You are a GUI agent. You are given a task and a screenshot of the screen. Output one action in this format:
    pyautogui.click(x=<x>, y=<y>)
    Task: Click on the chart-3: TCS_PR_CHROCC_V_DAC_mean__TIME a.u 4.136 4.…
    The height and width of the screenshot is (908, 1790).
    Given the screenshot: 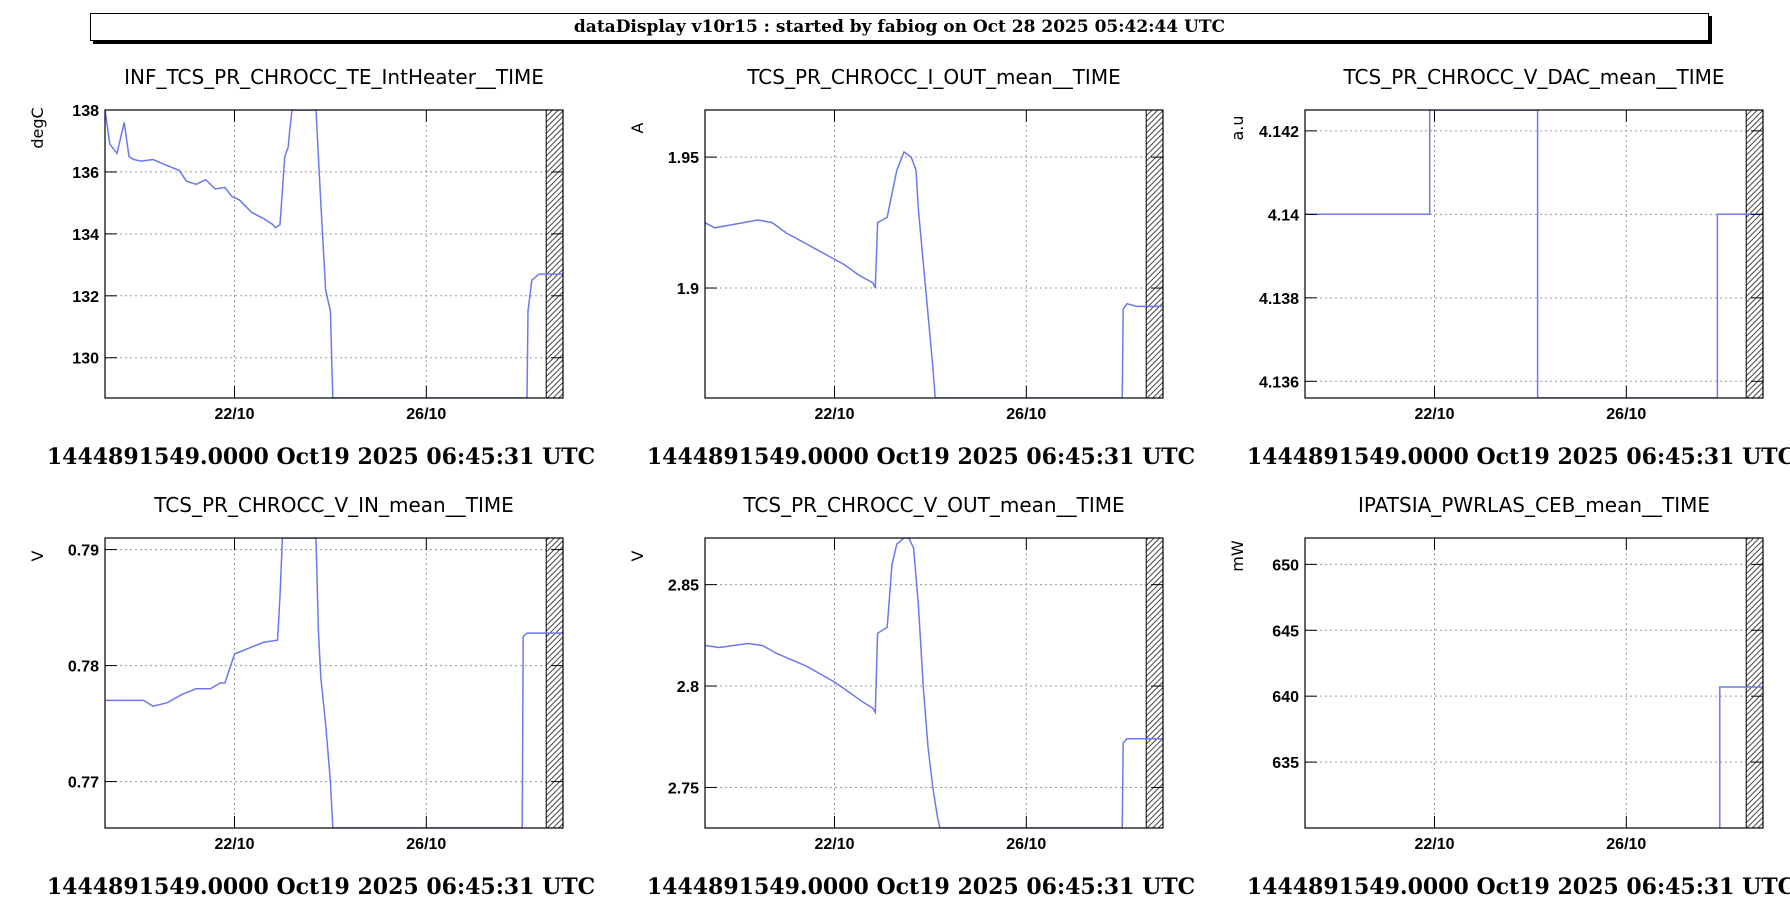 What is the action you would take?
    pyautogui.click(x=1509, y=267)
    